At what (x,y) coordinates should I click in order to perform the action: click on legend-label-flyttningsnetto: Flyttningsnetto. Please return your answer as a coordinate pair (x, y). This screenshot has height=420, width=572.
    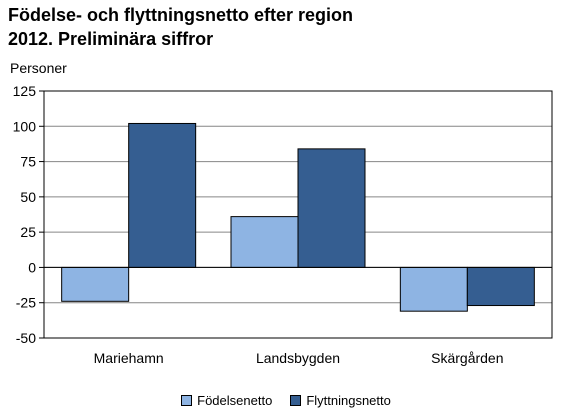
    Looking at the image, I should click on (348, 400).